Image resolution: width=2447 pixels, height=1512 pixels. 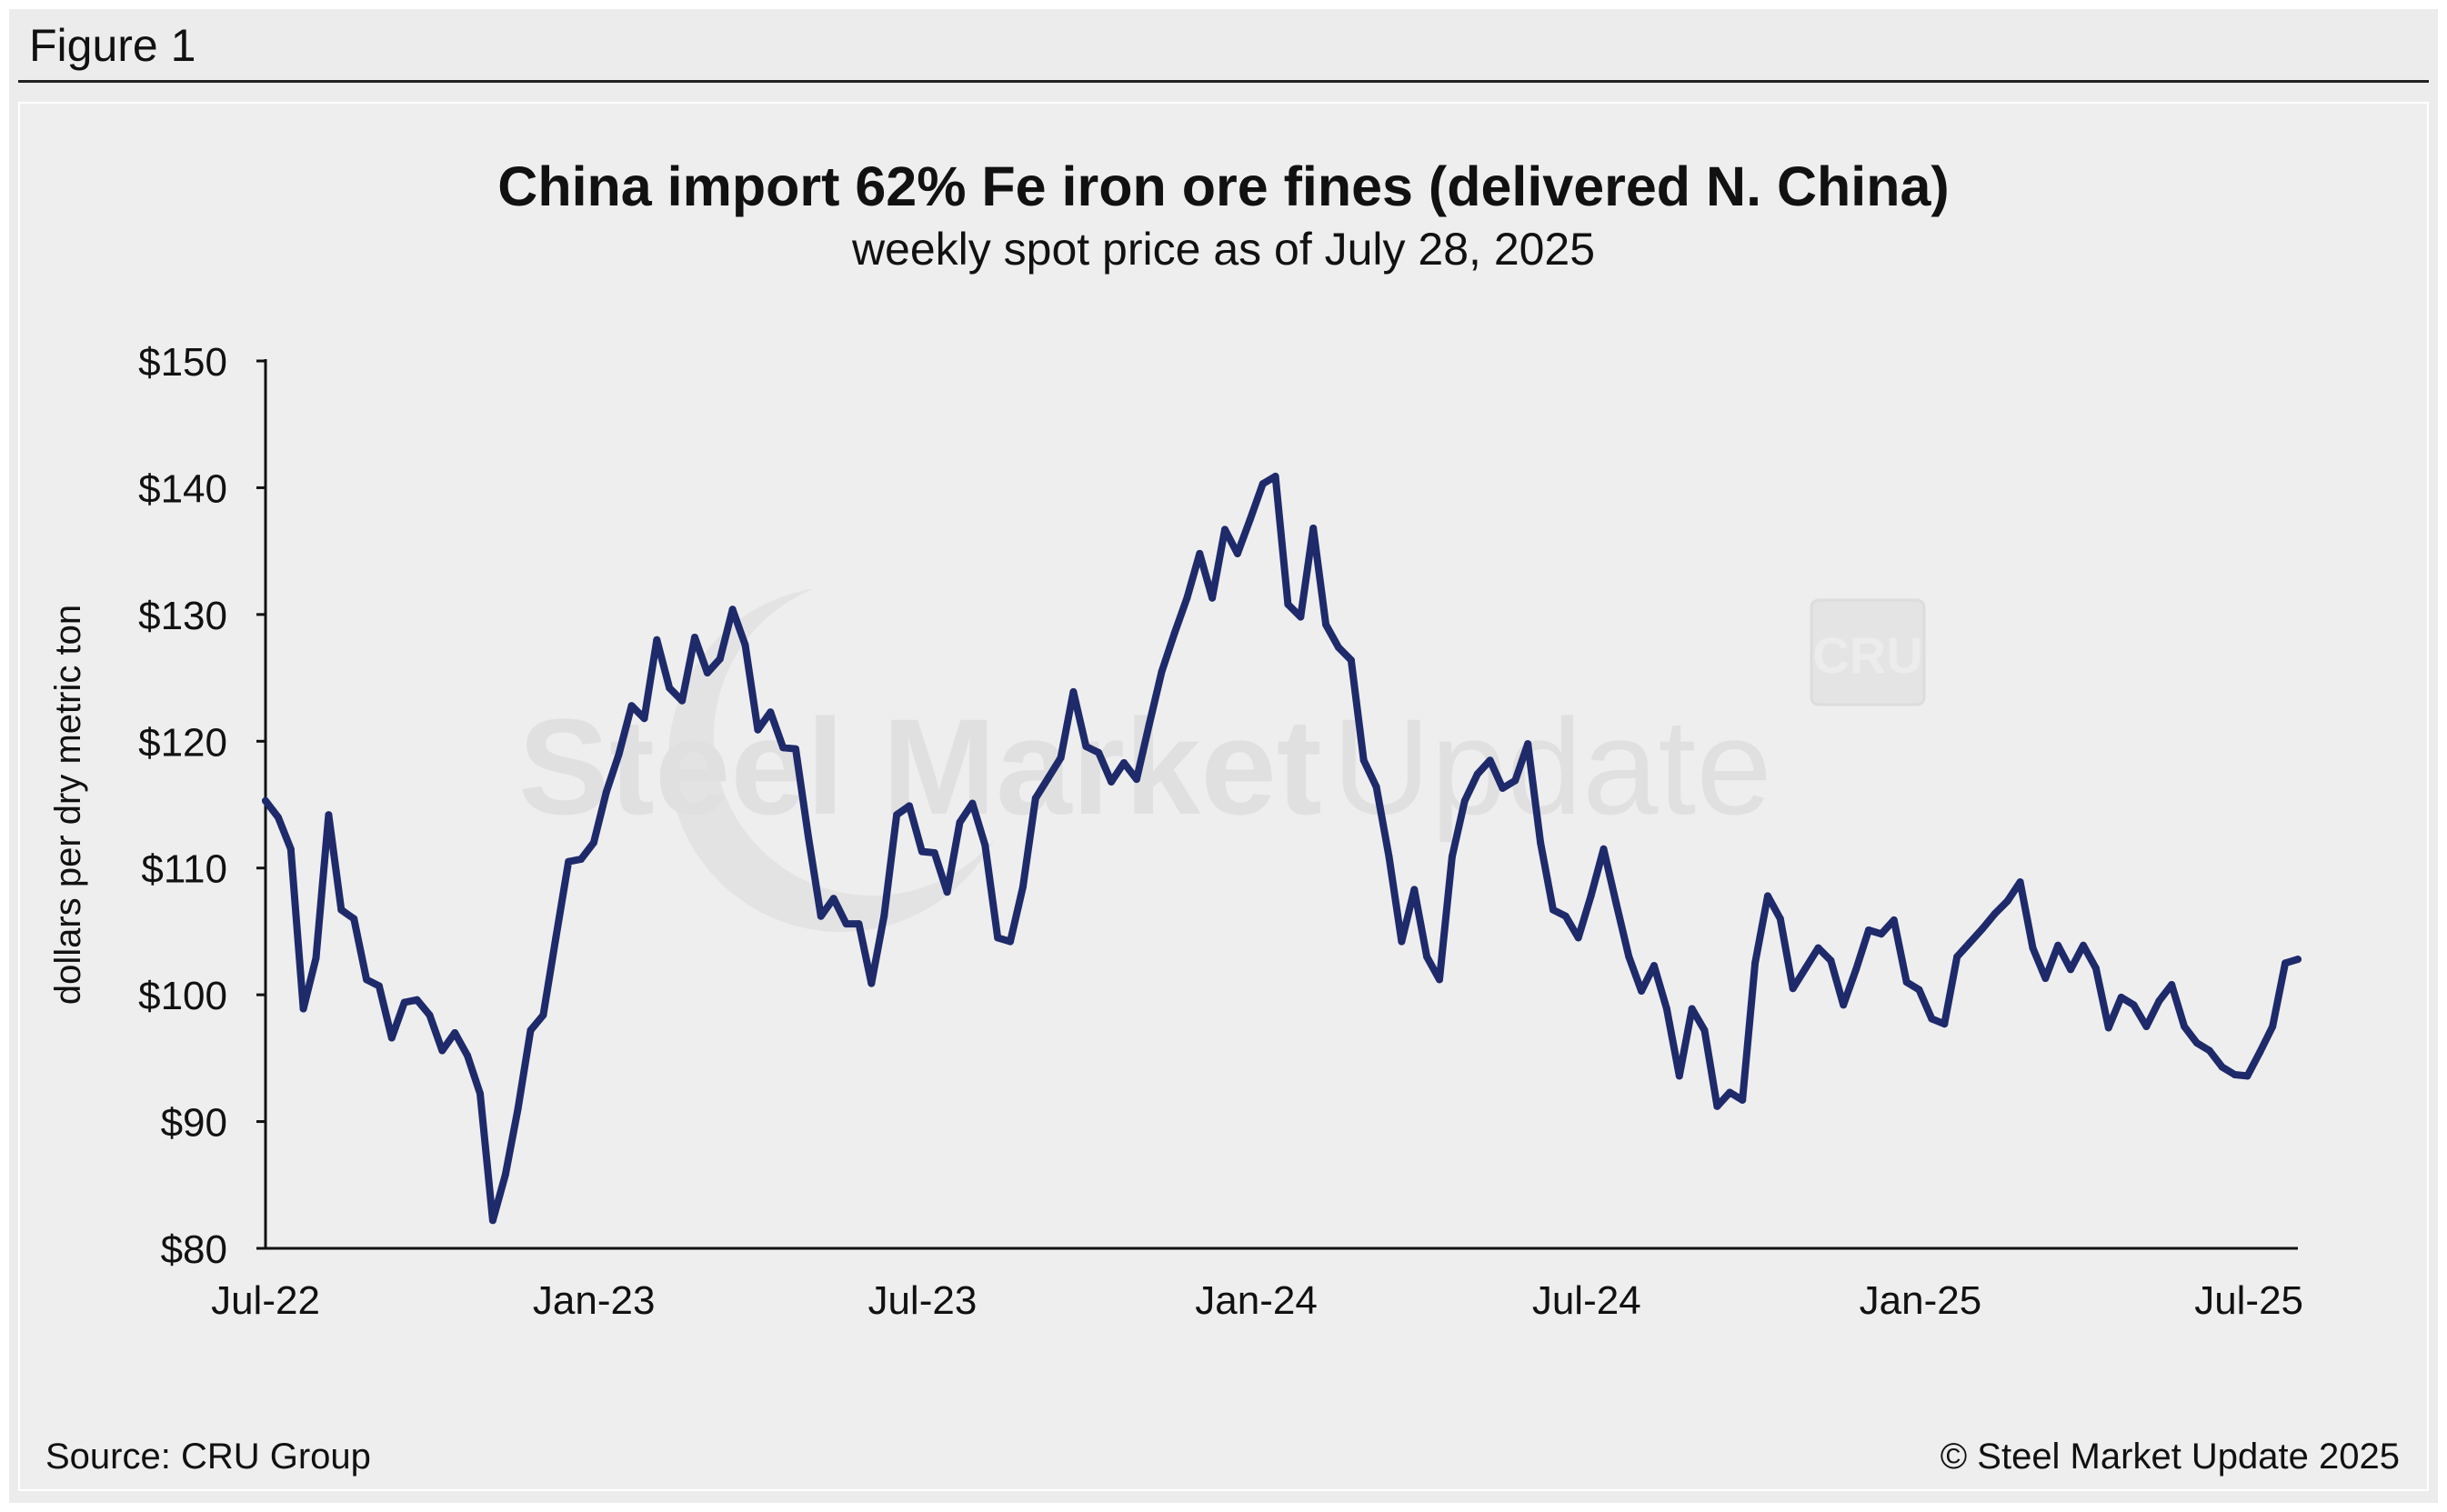 I want to click on y-tick-label: $110, so click(x=184, y=869).